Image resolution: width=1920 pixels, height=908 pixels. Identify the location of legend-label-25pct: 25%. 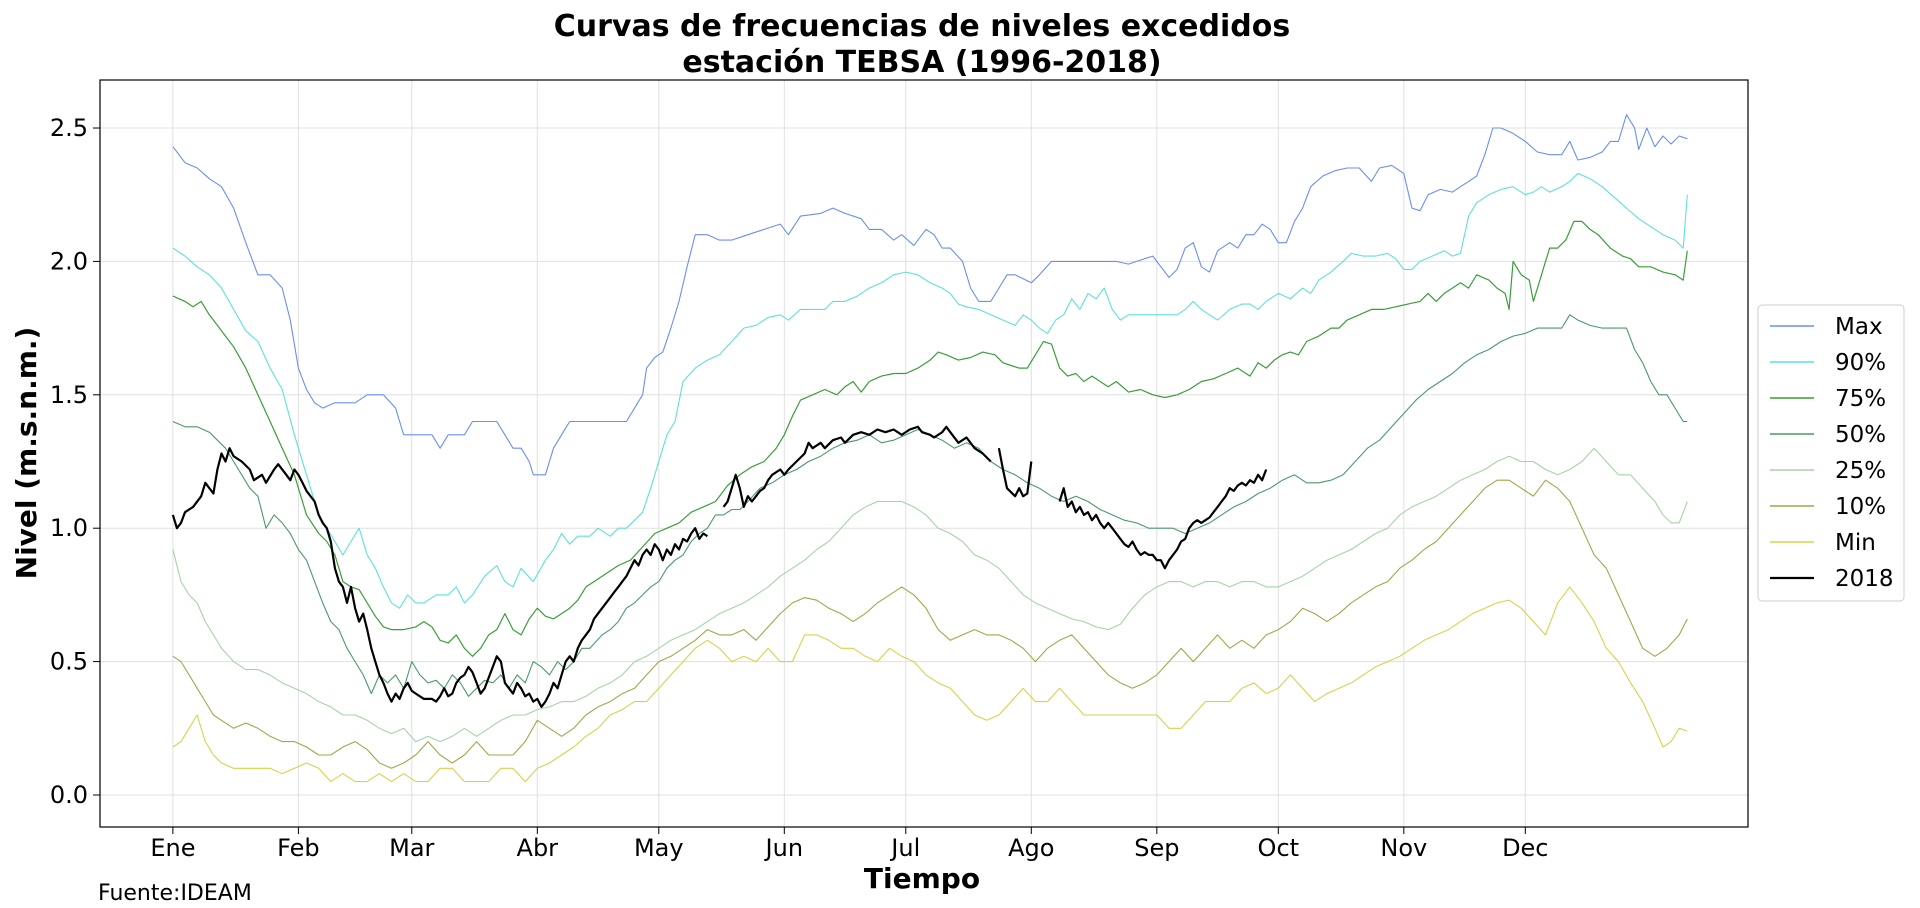
(1860, 471).